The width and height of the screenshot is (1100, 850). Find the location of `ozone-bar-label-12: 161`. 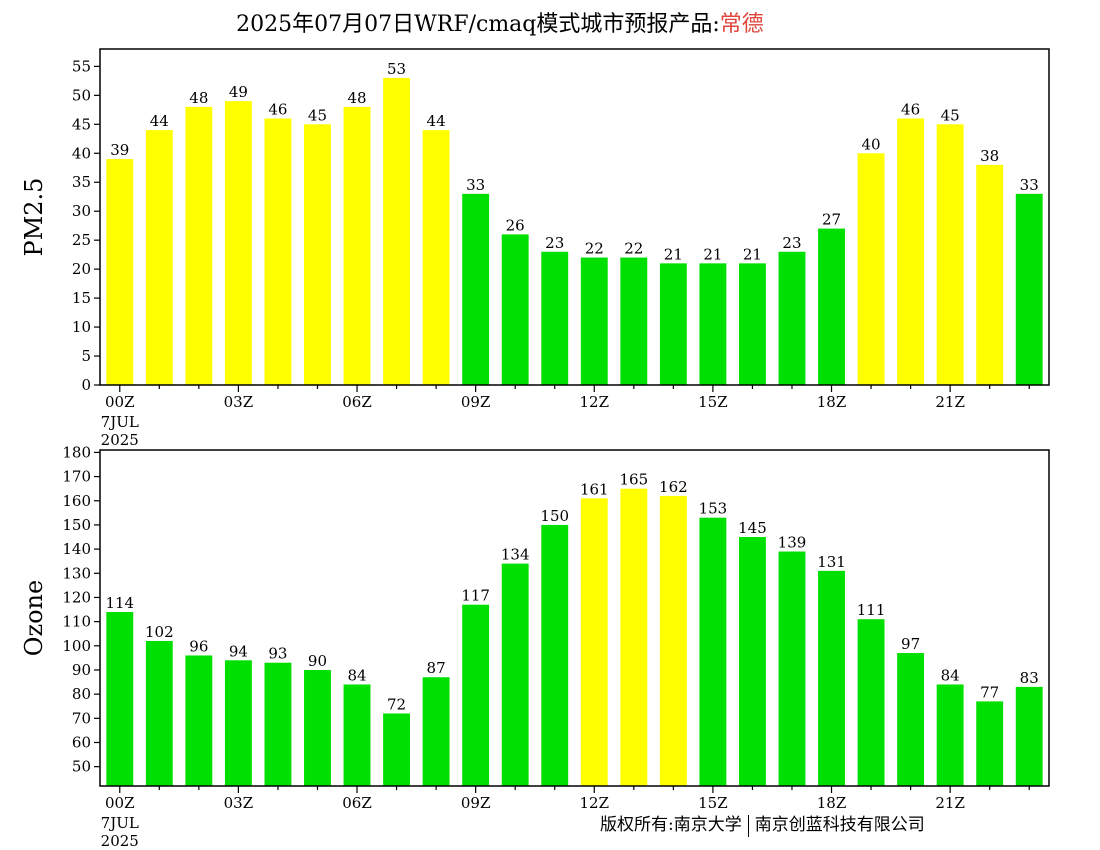

ozone-bar-label-12: 161 is located at coordinates (594, 489).